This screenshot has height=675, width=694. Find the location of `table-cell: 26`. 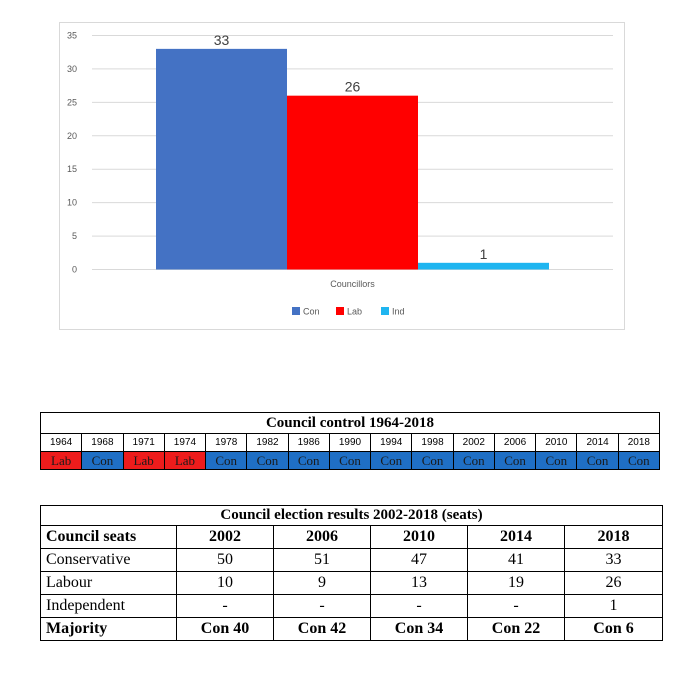

table-cell: 26 is located at coordinates (613, 583).